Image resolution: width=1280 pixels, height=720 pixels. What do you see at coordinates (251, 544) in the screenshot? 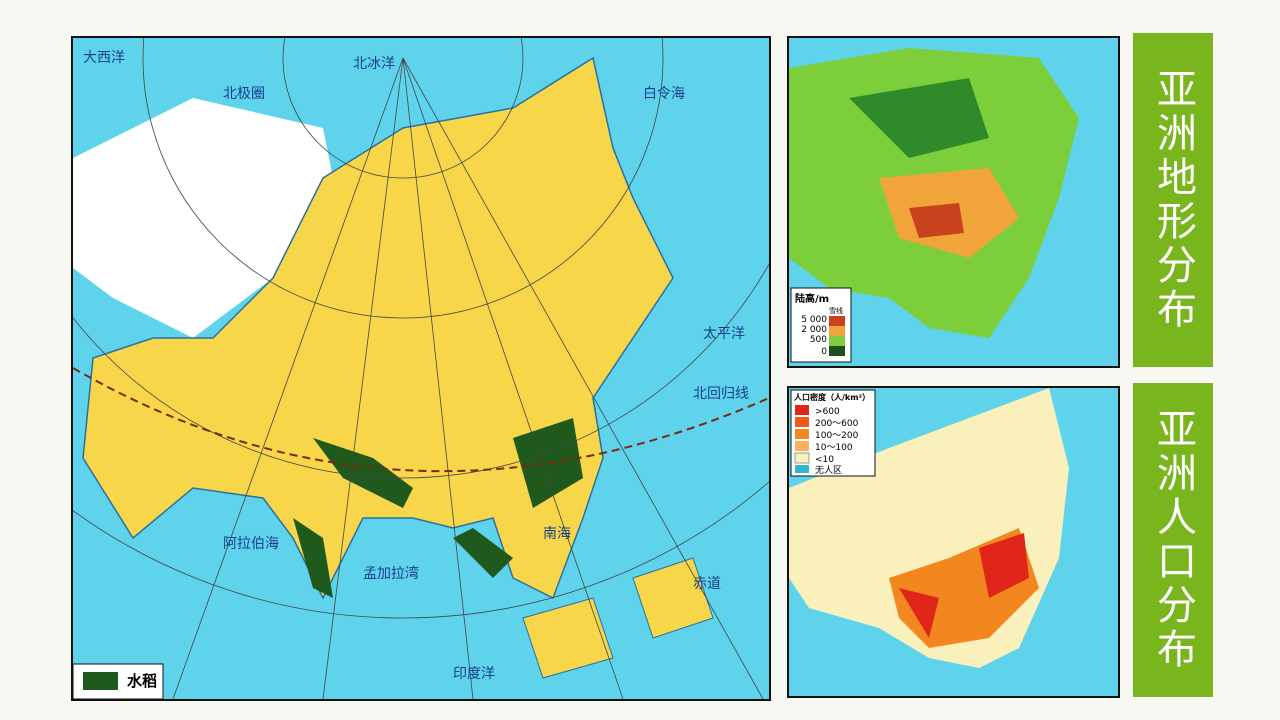
I see `ocean-label: 阿拉伯海` at bounding box center [251, 544].